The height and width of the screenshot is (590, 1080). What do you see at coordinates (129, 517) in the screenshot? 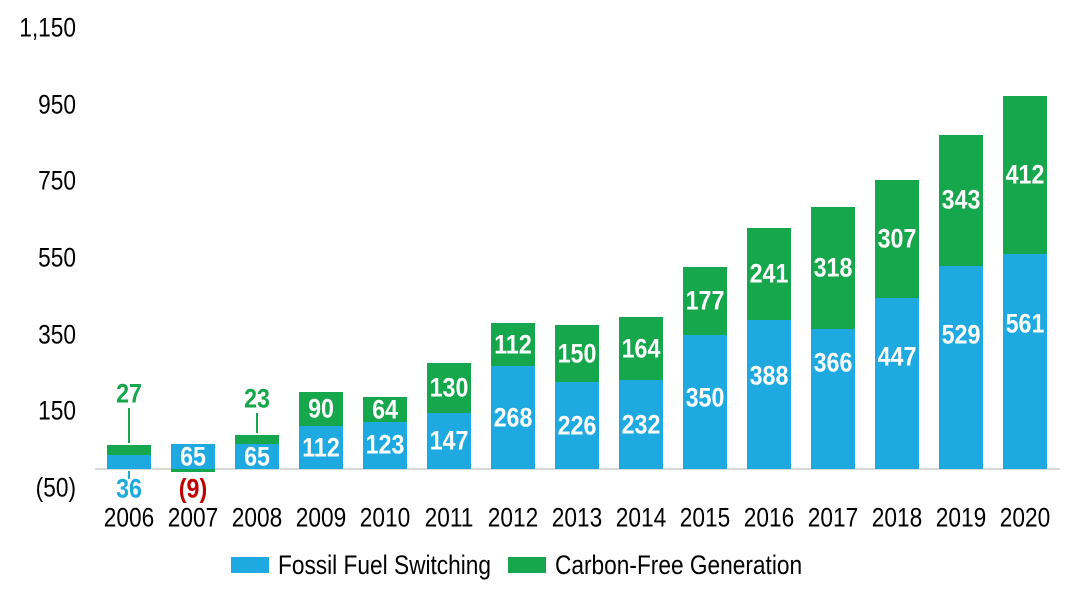
I see `x-tick-2006: 2006` at bounding box center [129, 517].